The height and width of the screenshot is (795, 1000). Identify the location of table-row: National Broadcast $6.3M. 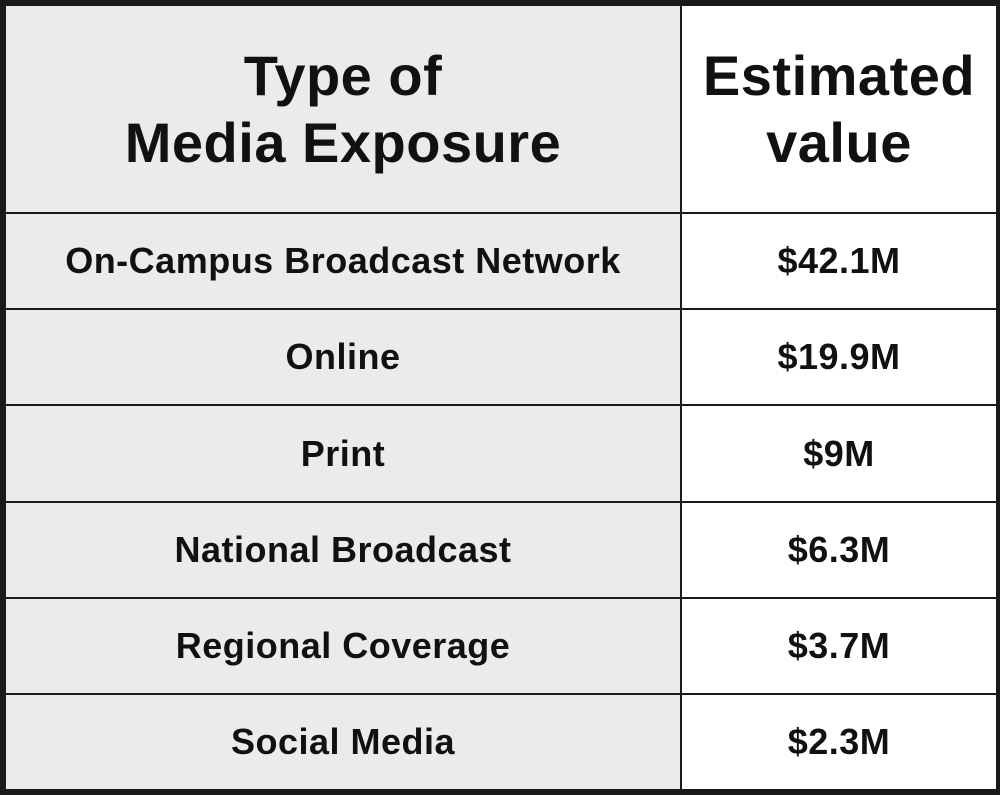
(501, 549).